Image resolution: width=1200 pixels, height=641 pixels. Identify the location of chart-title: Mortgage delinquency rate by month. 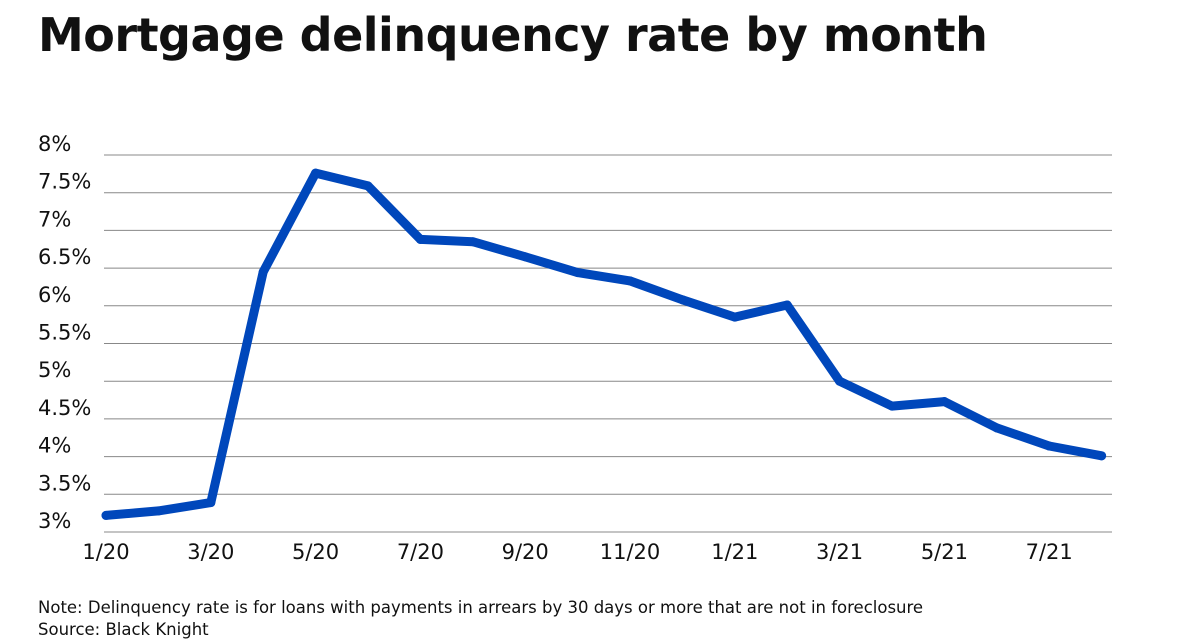
(513, 35).